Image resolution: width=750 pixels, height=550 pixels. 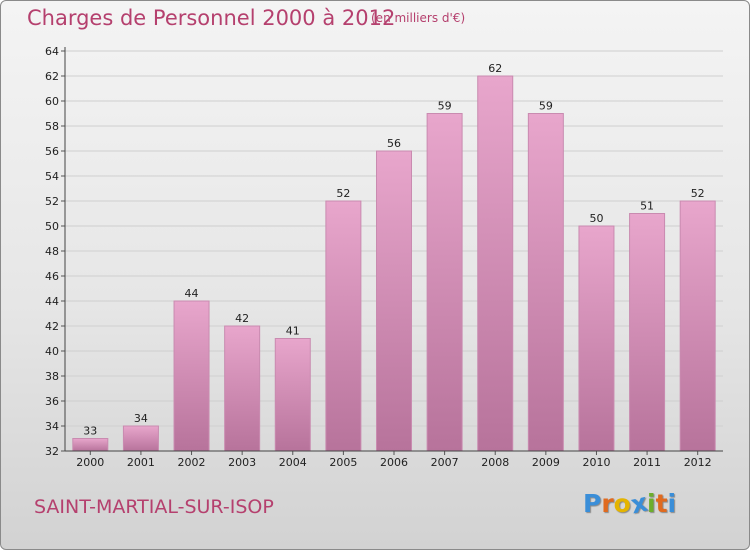 What do you see at coordinates (546, 462) in the screenshot?
I see `x-tick-label: 2009` at bounding box center [546, 462].